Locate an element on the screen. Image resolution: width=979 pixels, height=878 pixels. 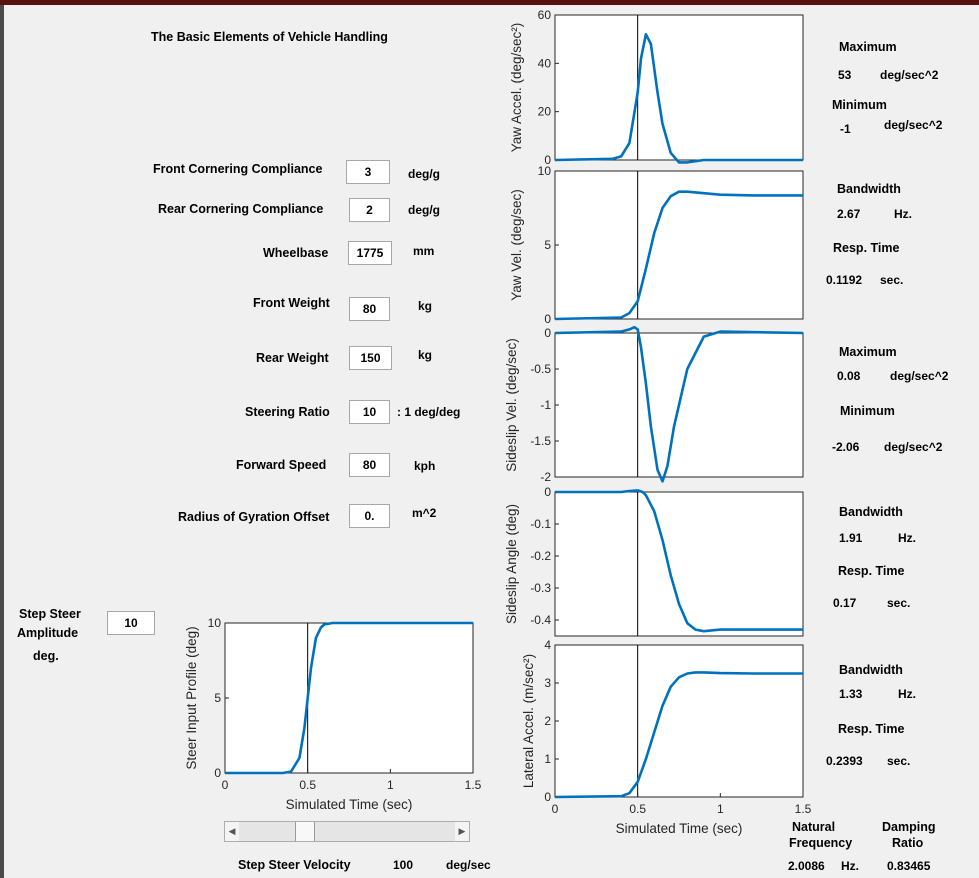
yaw_accel-ytick-label: 40 is located at coordinates (545, 63).